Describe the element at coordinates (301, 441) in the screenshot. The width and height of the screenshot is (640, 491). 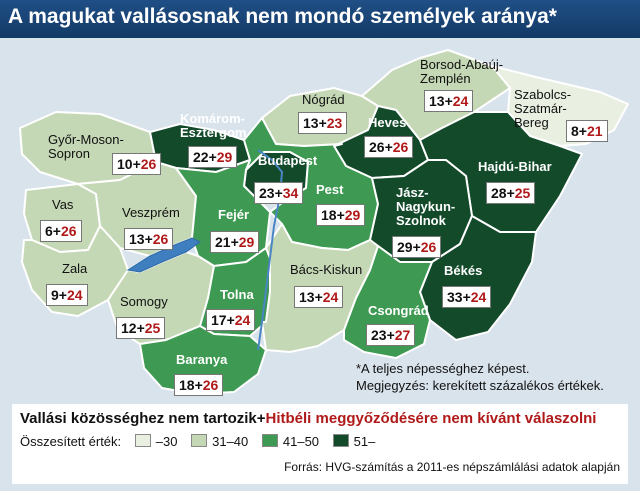
I see `legend-band-label-3: 41–50` at that location.